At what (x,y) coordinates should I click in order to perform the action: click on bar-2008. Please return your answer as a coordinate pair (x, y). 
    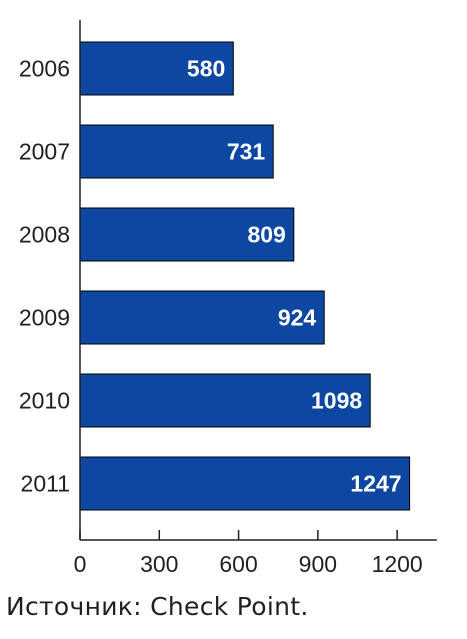
    Looking at the image, I should click on (187, 234).